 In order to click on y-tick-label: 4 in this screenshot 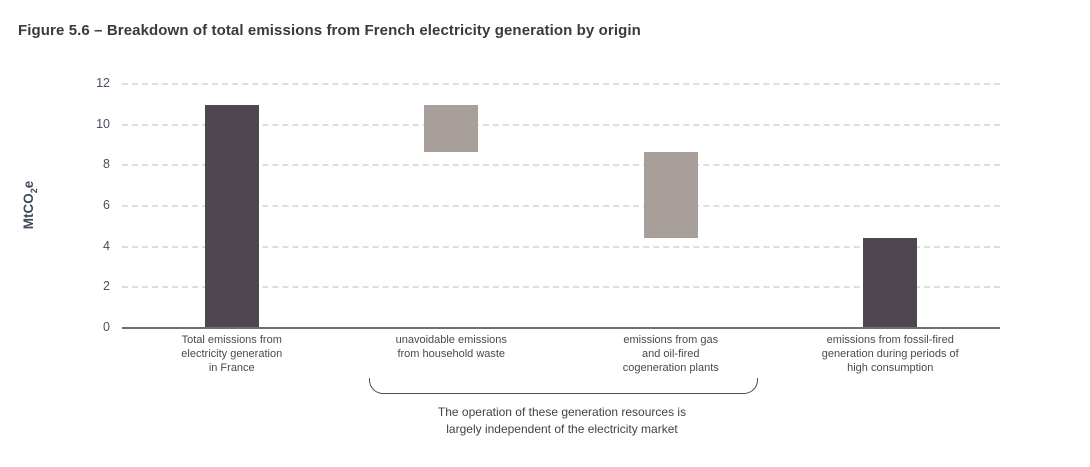, I will do `click(106, 245)`.